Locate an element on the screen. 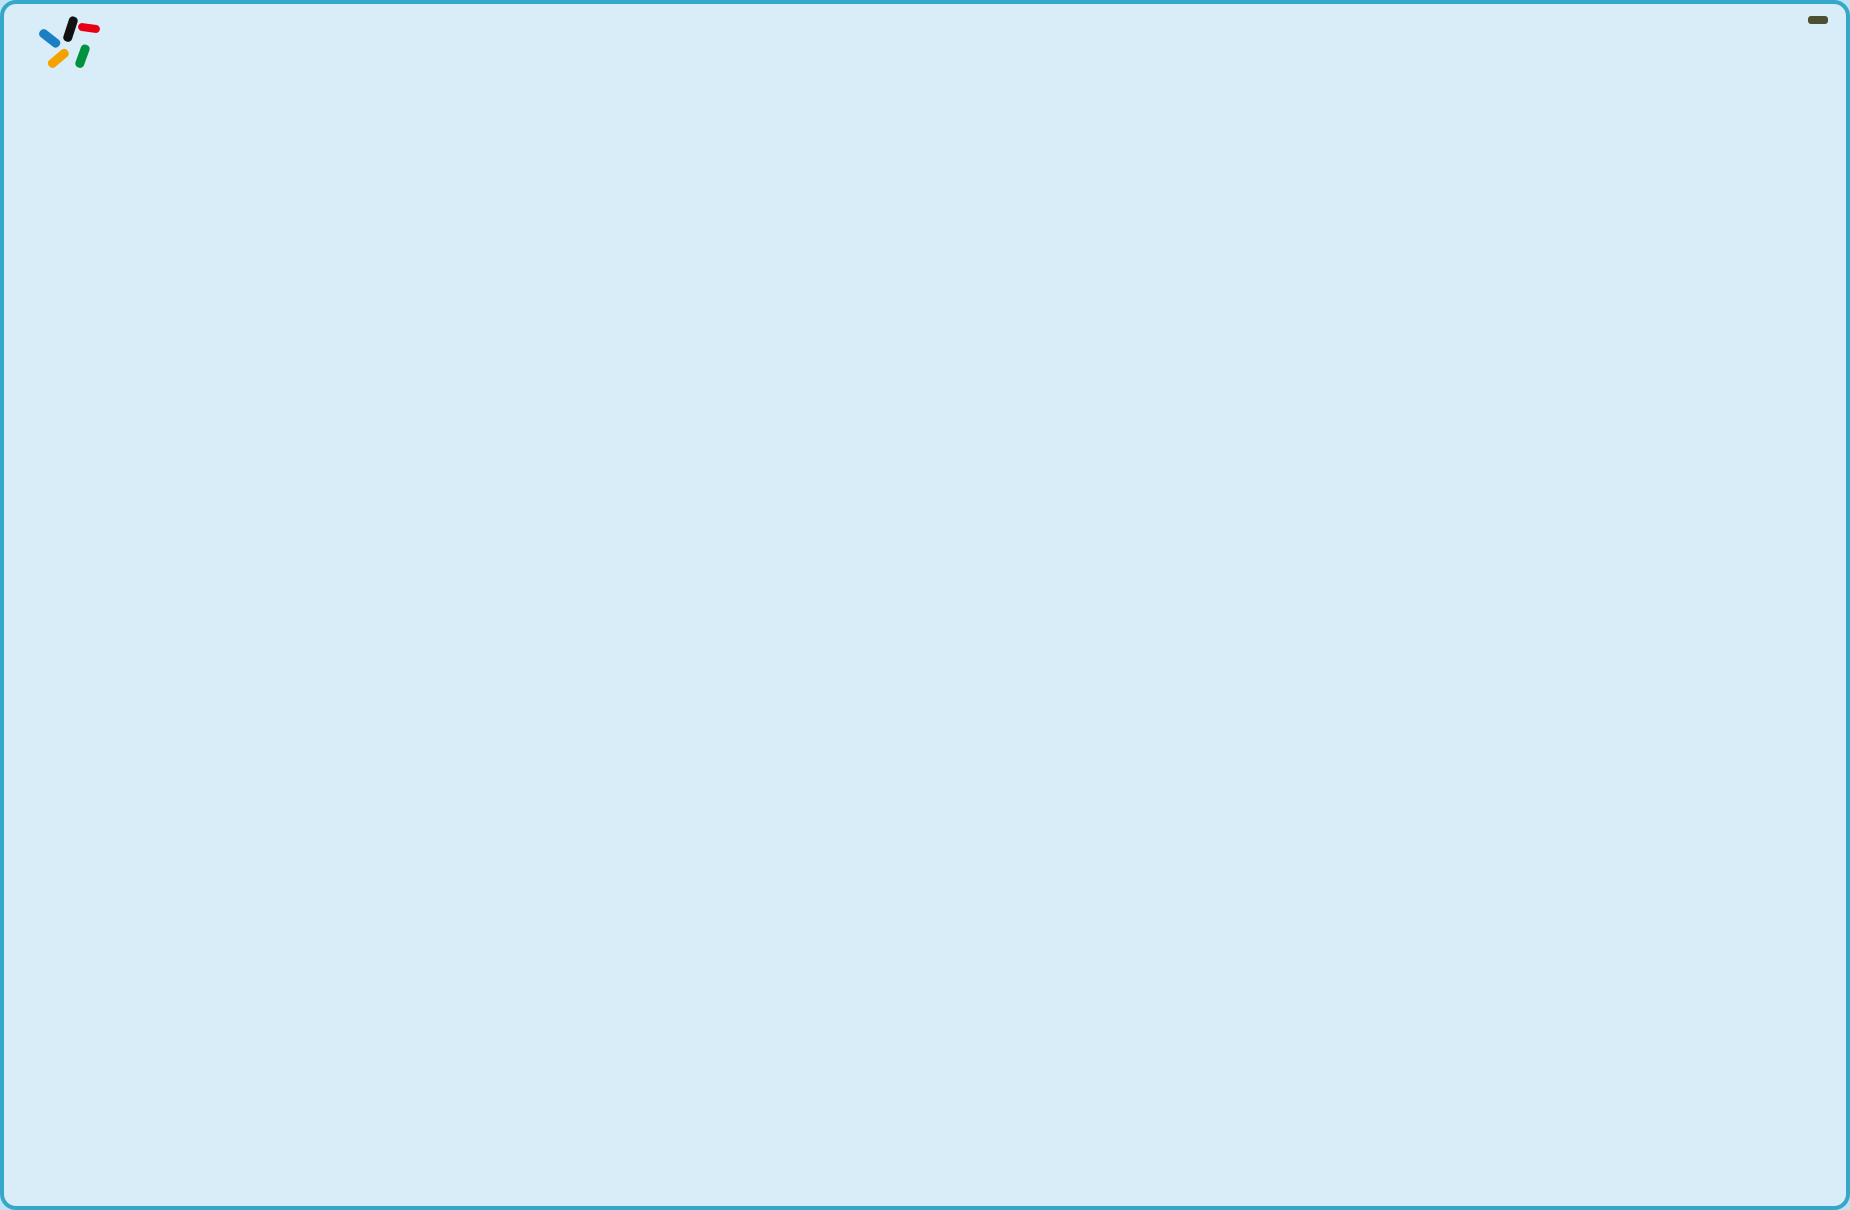 The height and width of the screenshot is (1210, 1850). lottery-logo is located at coordinates (76, 48).